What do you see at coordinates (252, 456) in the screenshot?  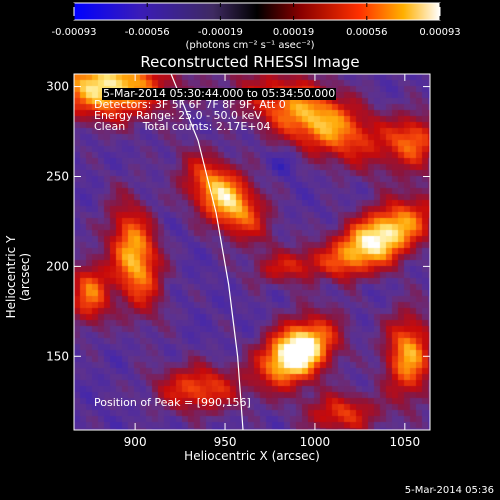 I see `x-axis-label: Heliocentric X (arcsec)` at bounding box center [252, 456].